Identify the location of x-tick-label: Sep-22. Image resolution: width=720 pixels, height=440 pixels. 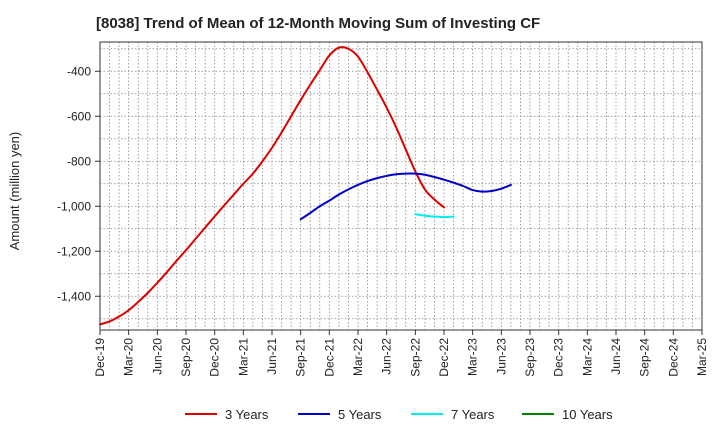
(415, 357).